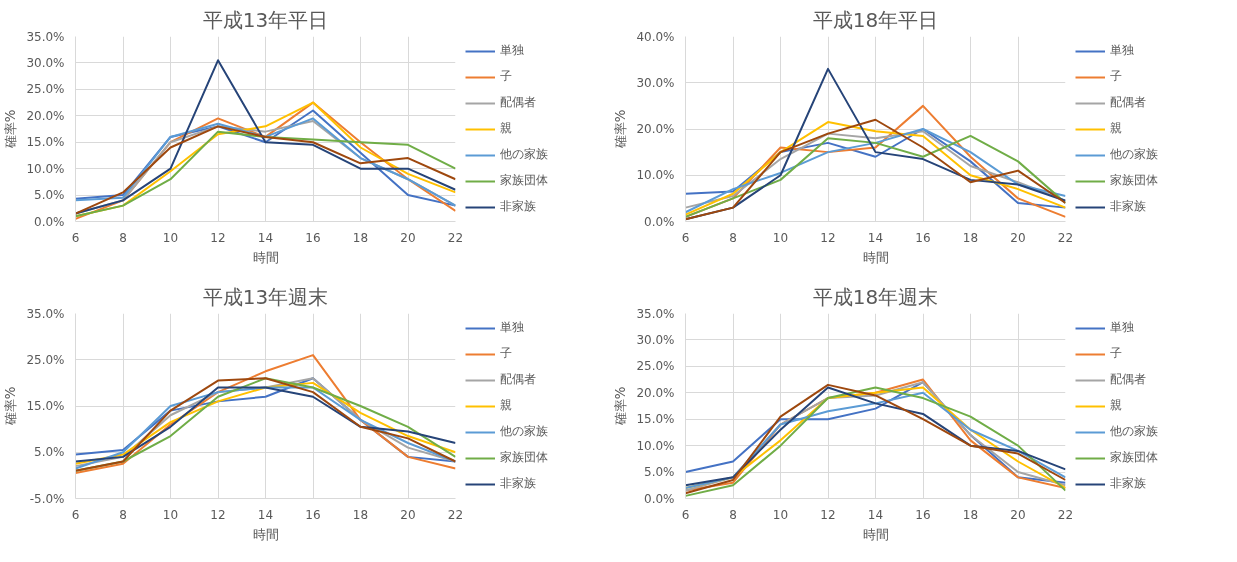 The image size is (1237, 562). What do you see at coordinates (265, 19) in the screenshot?
I see `chart-title: 平成13年平日` at bounding box center [265, 19].